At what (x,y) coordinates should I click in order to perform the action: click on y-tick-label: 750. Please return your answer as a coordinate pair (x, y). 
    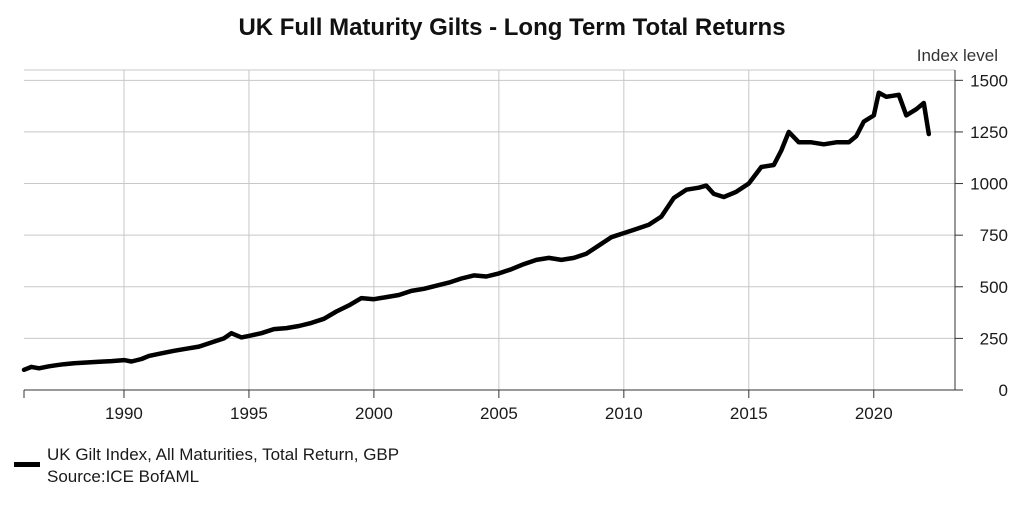
    Looking at the image, I should click on (994, 235).